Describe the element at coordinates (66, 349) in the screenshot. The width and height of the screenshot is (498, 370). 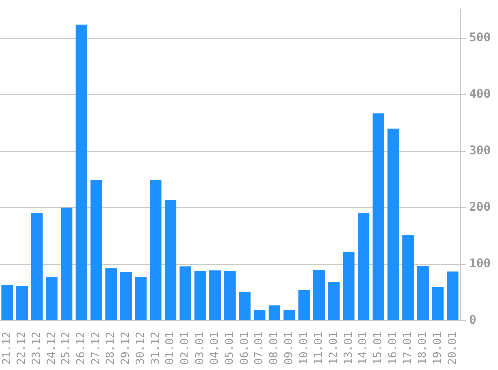
I see `x-tick-label: 25.12` at that location.